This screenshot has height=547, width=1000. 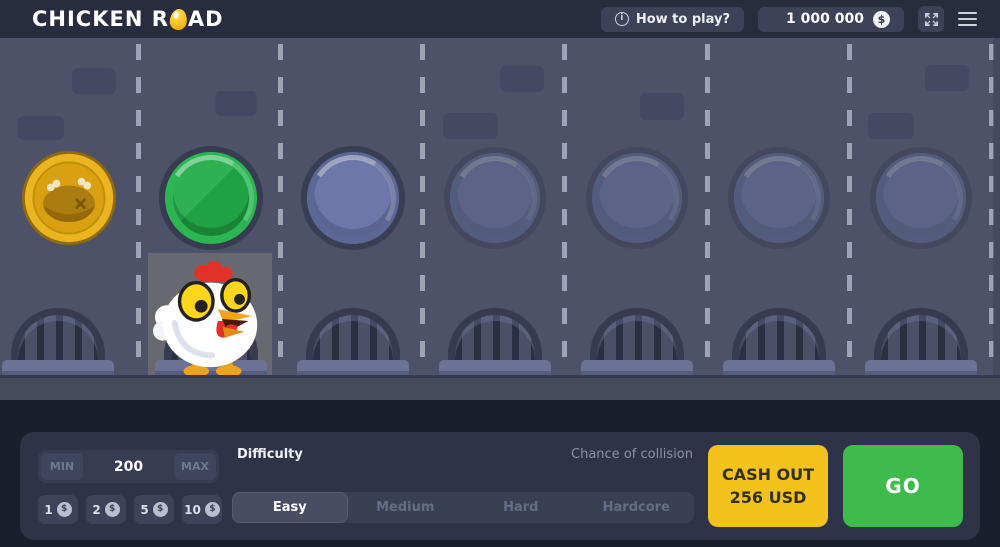 I want to click on difficulty-tabs: Easy Medium Hard Hardcore, so click(x=463, y=507).